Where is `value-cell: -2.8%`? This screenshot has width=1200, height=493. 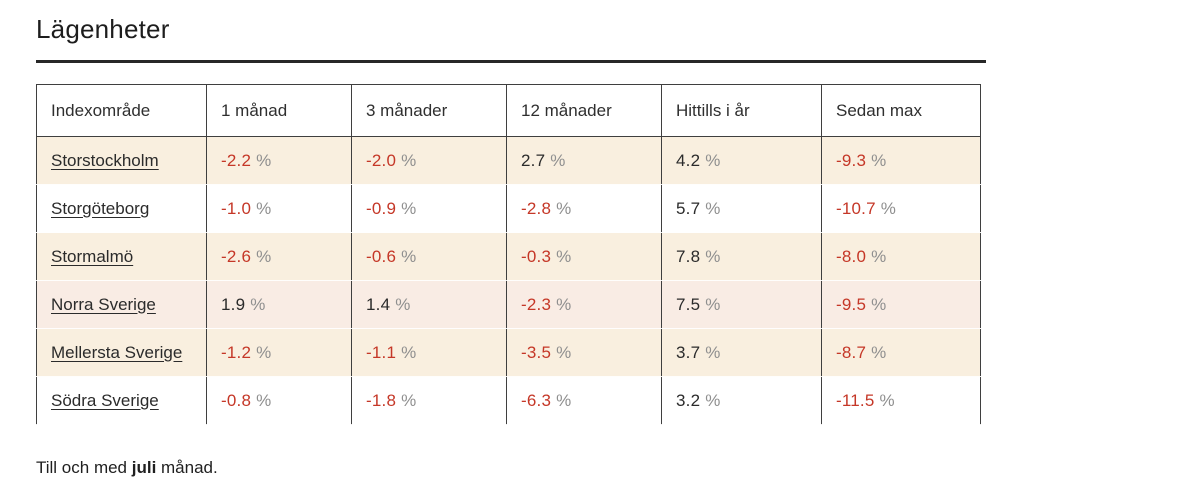
value-cell: -2.8% is located at coordinates (584, 208).